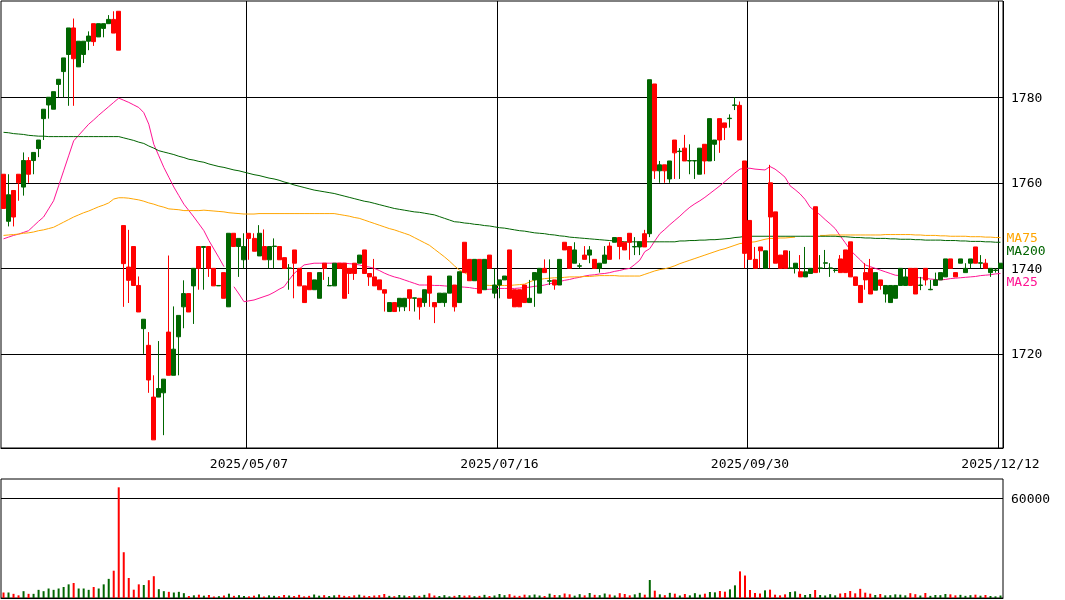 Image resolution: width=1065 pixels, height=600 pixels. What do you see at coordinates (1026, 251) in the screenshot?
I see `series-label: MA200` at bounding box center [1026, 251].